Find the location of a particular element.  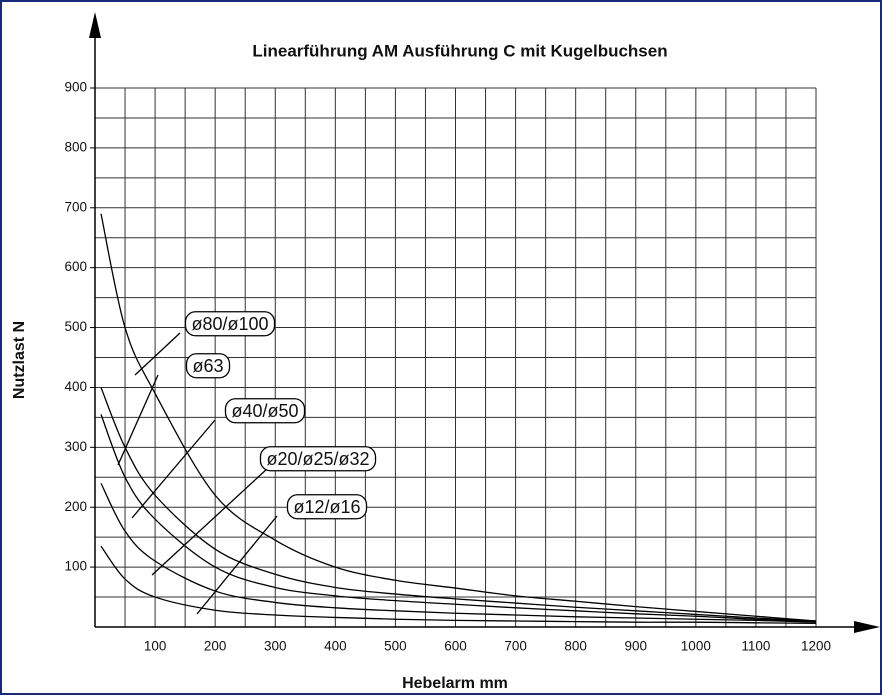

x-axis-label: Hebelarm mm is located at coordinates (455, 683).